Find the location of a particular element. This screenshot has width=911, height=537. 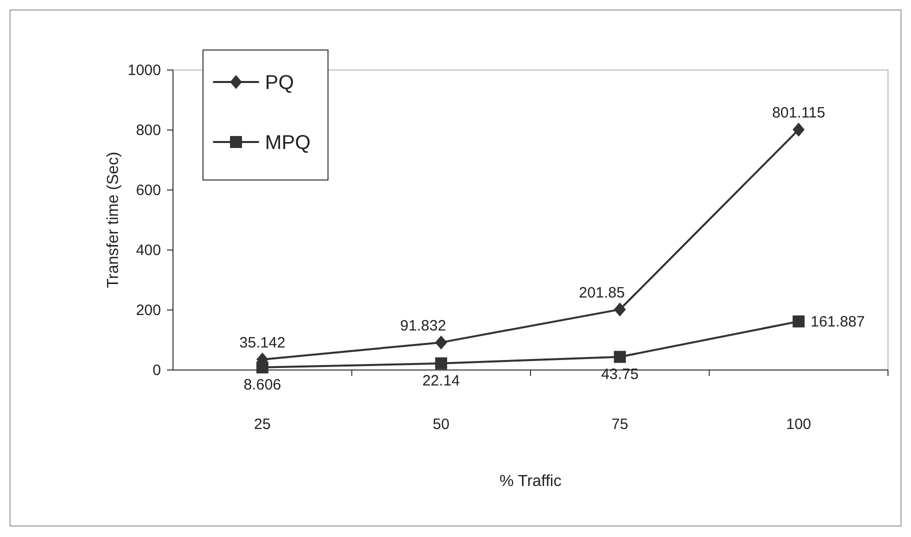

y-tick-label: 600 is located at coordinates (148, 190).